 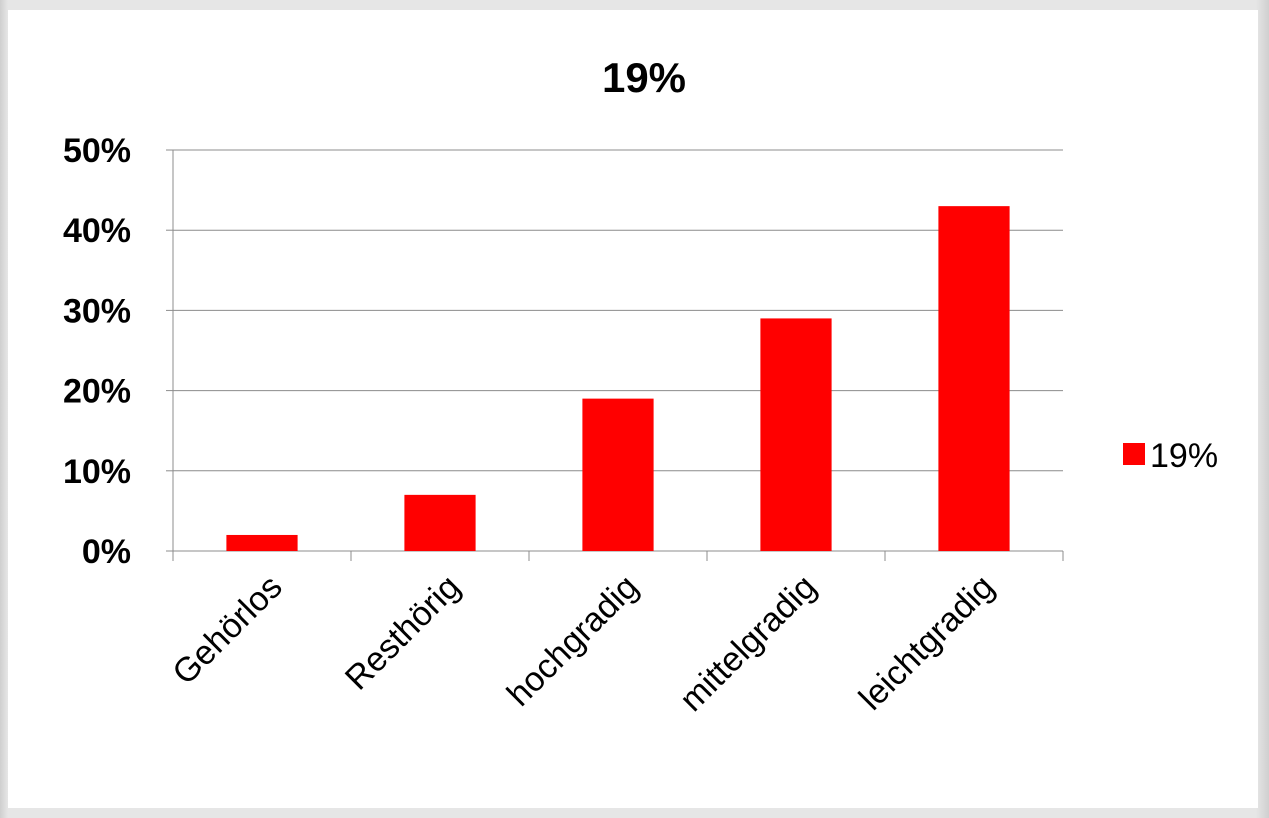 I want to click on x-tick-label: Gehörlos, so click(x=227, y=630).